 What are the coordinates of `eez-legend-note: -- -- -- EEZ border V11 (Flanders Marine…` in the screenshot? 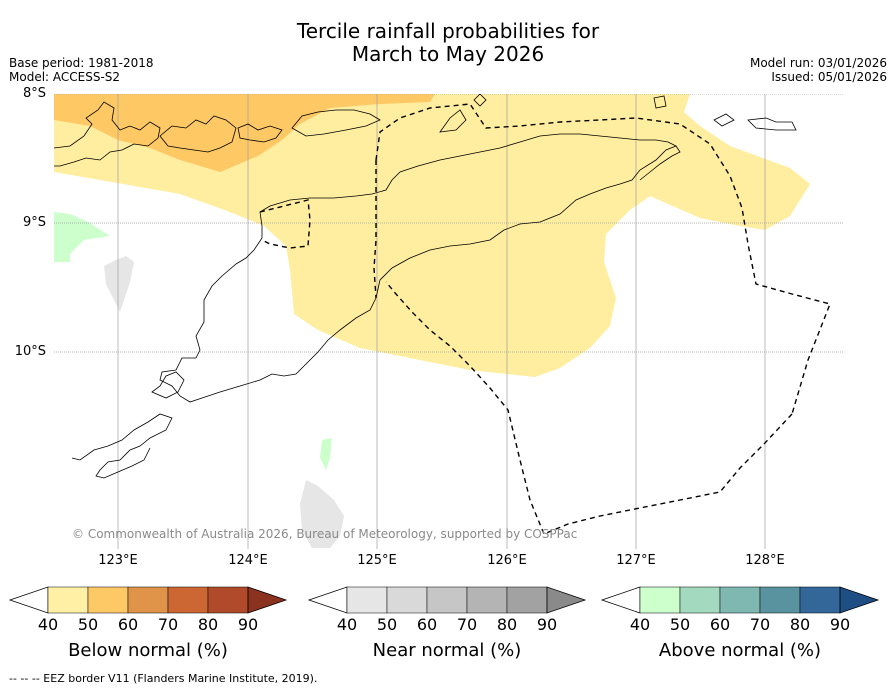 It's located at (163, 678).